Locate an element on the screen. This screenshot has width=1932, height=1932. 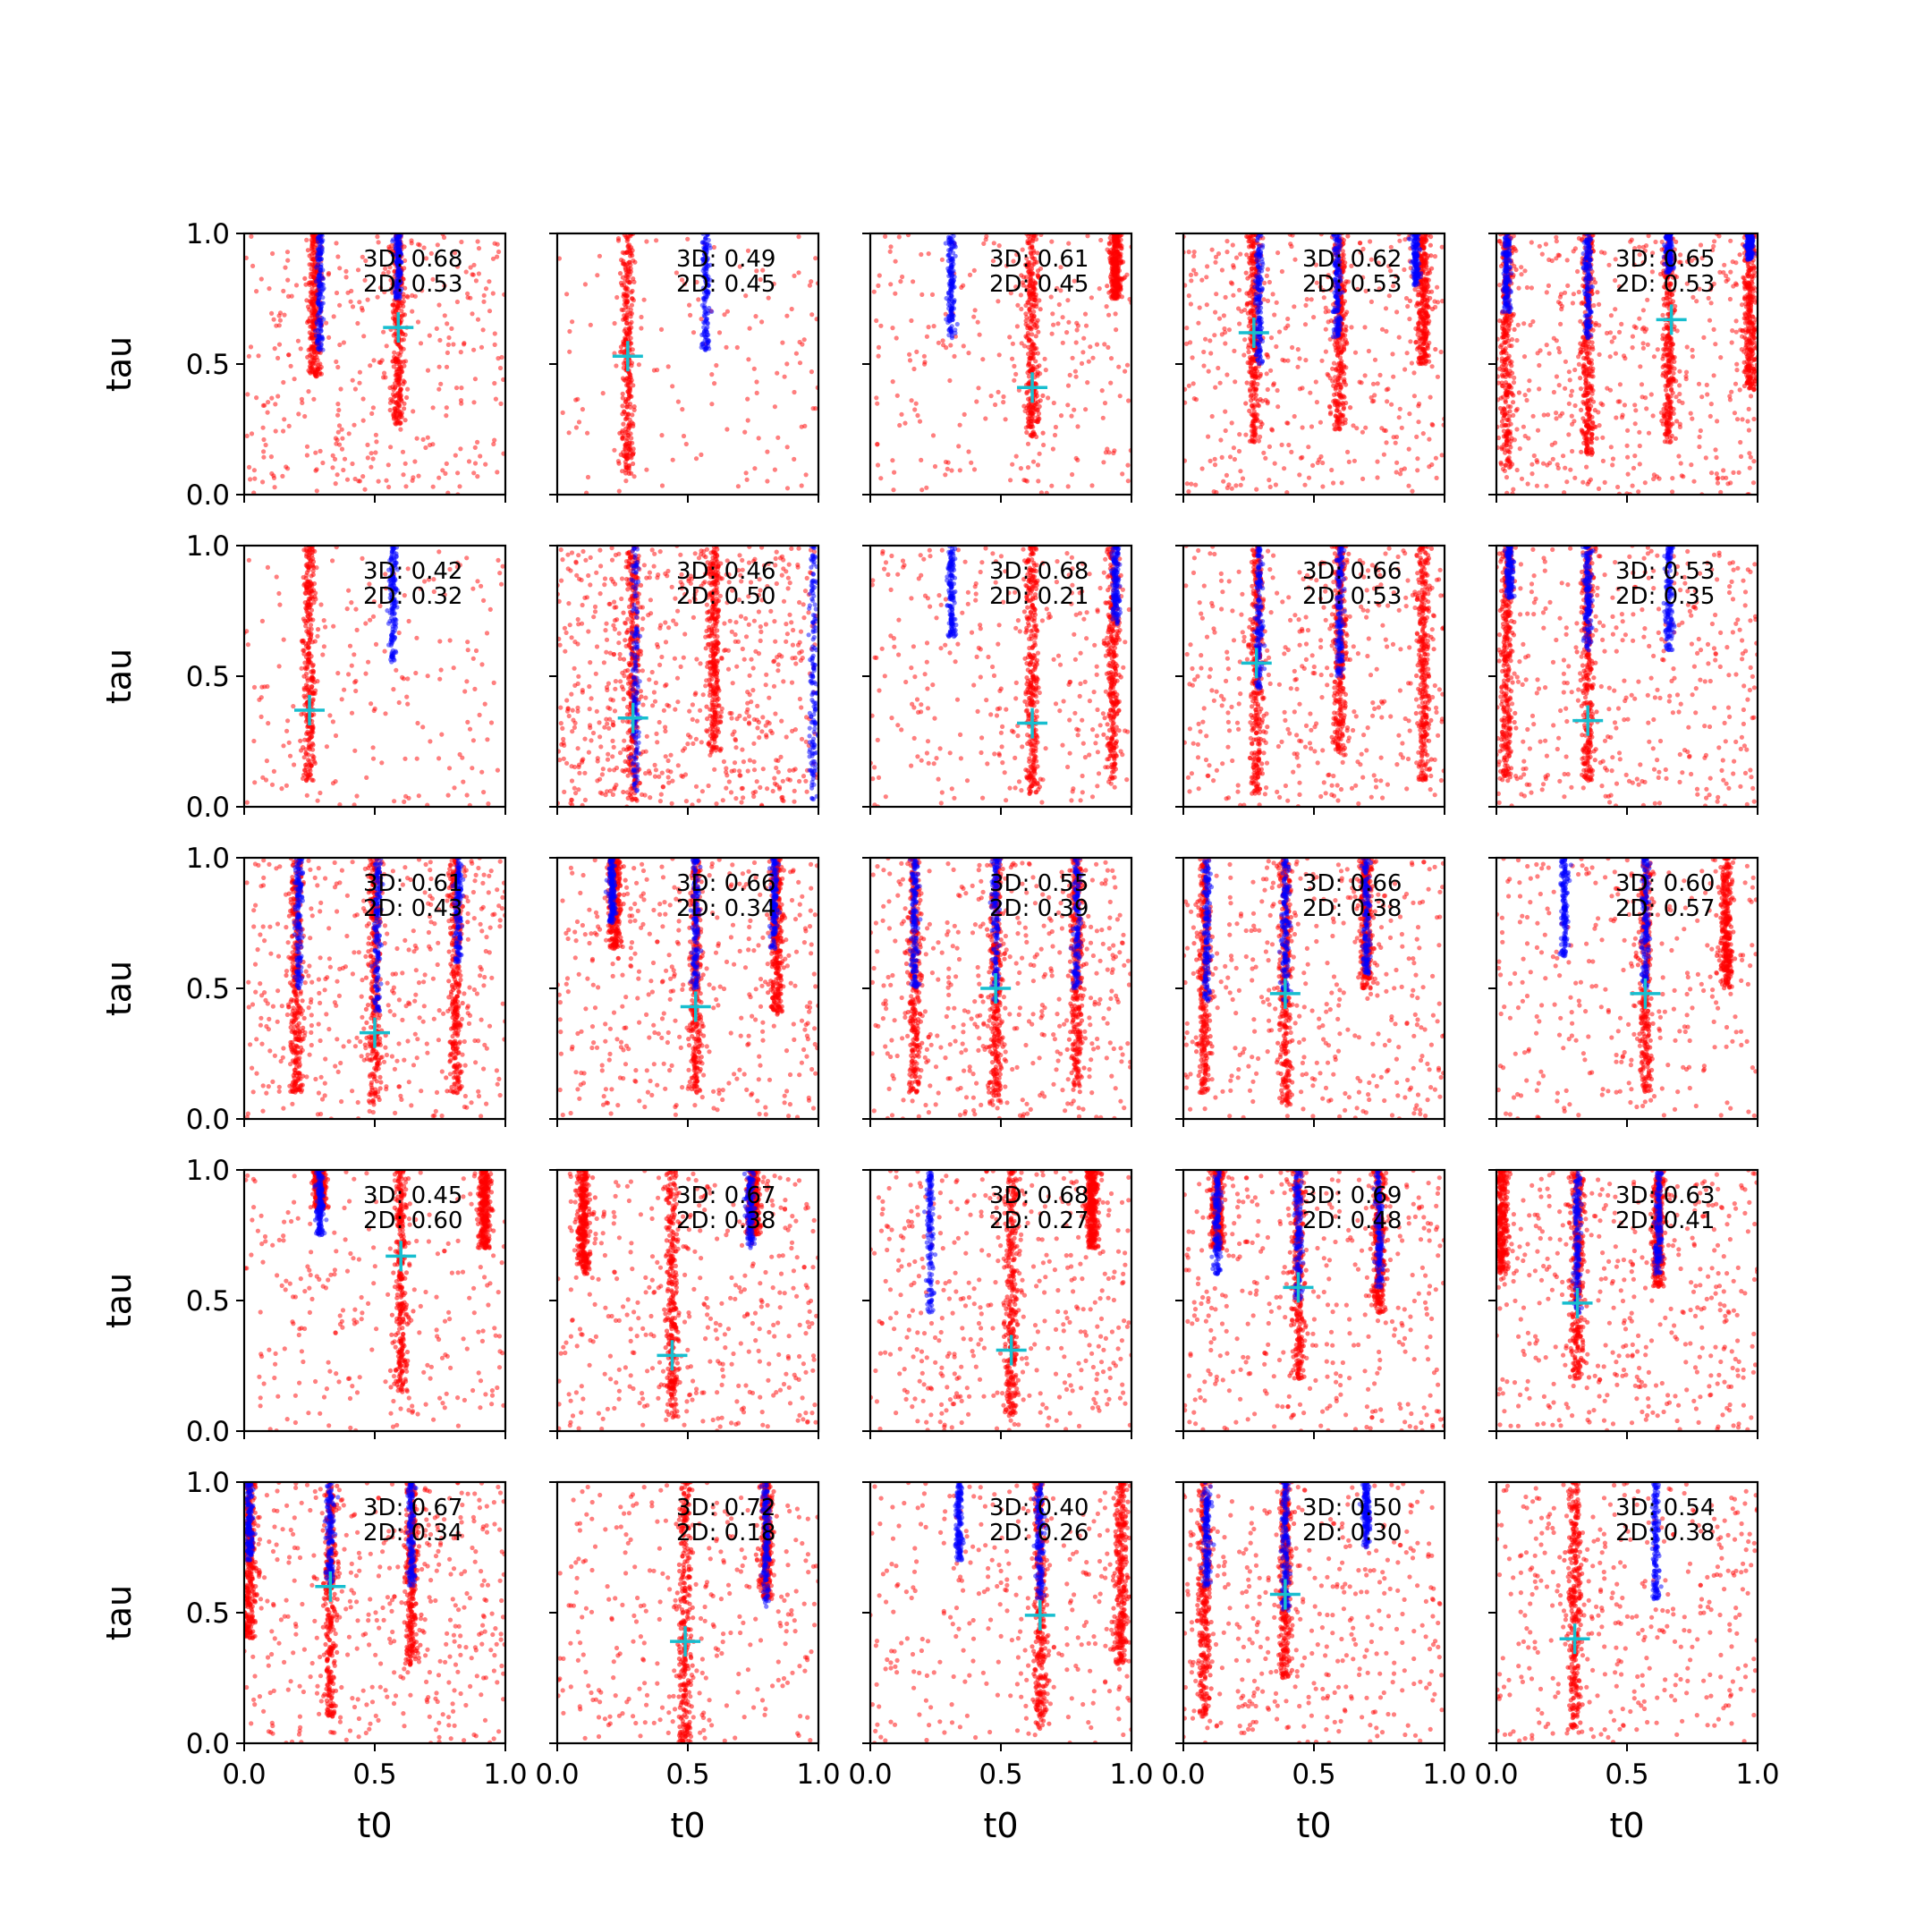
score-2d-label: 2D: 0.53 is located at coordinates (412, 284).